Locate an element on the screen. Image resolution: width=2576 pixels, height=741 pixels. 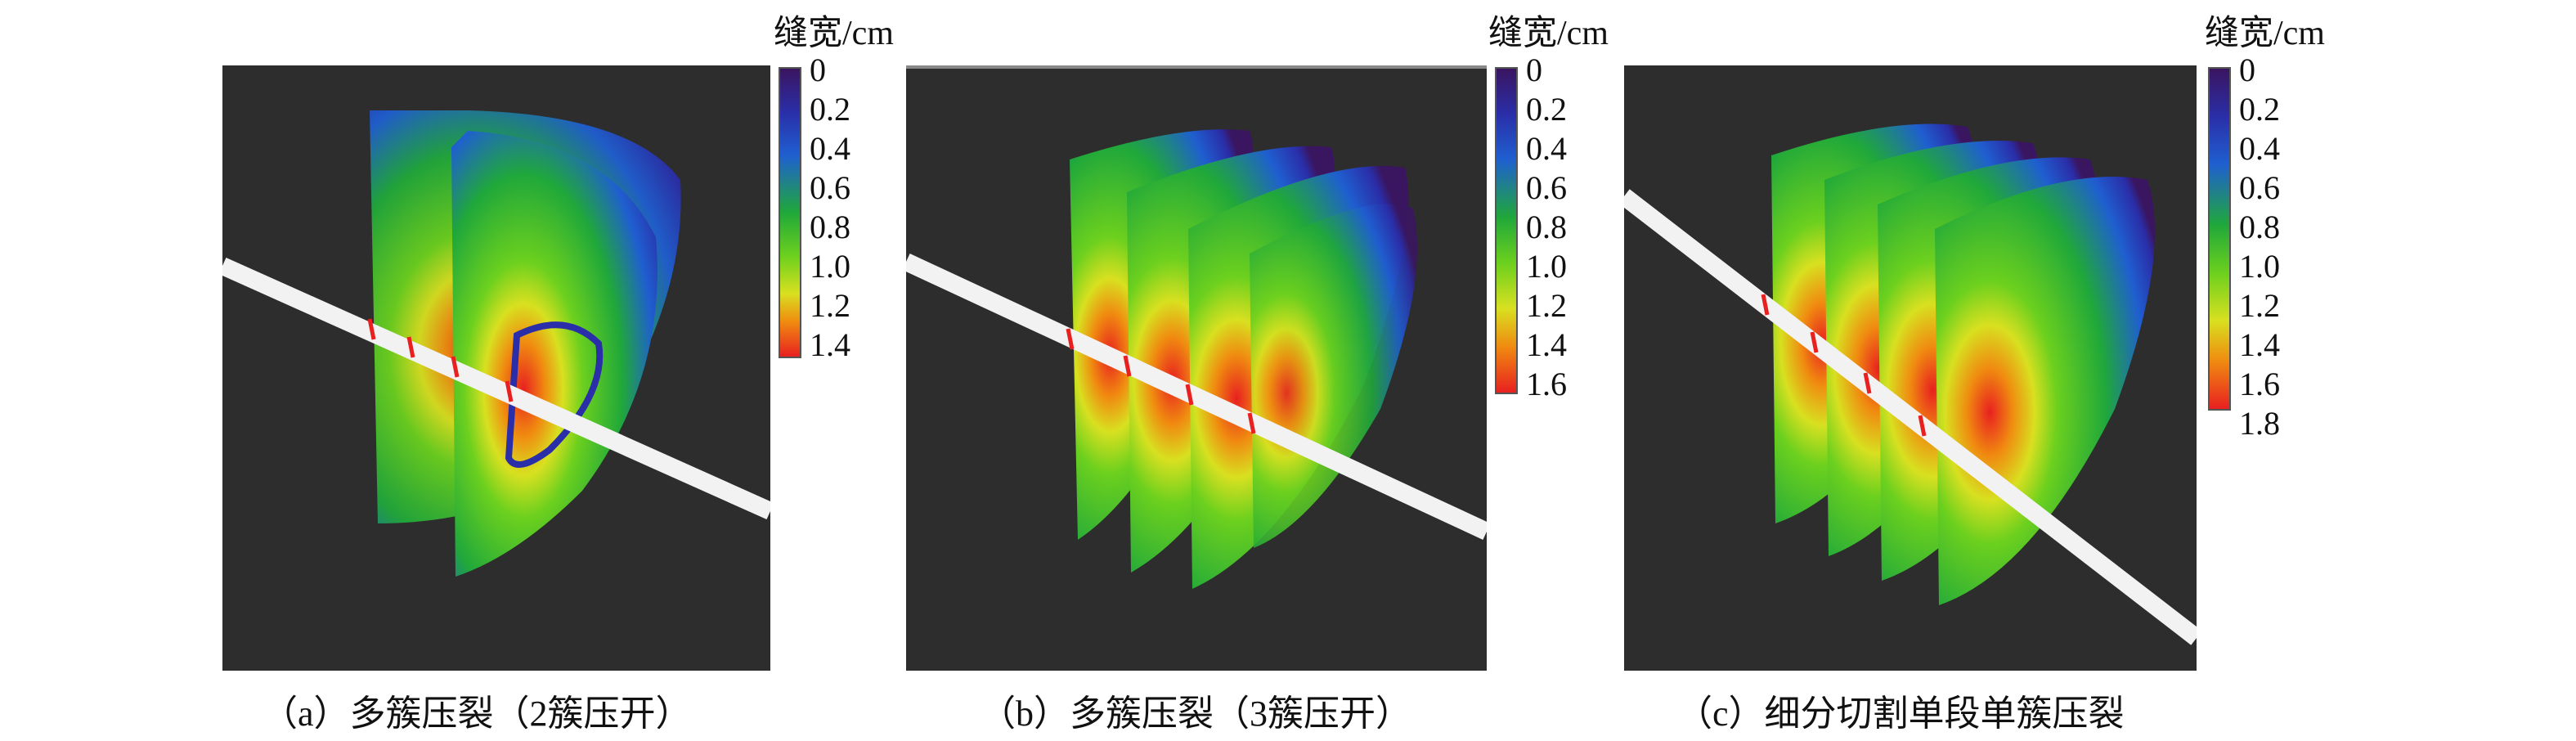
colorbar-title-a: 缝宽/cm is located at coordinates (834, 33).